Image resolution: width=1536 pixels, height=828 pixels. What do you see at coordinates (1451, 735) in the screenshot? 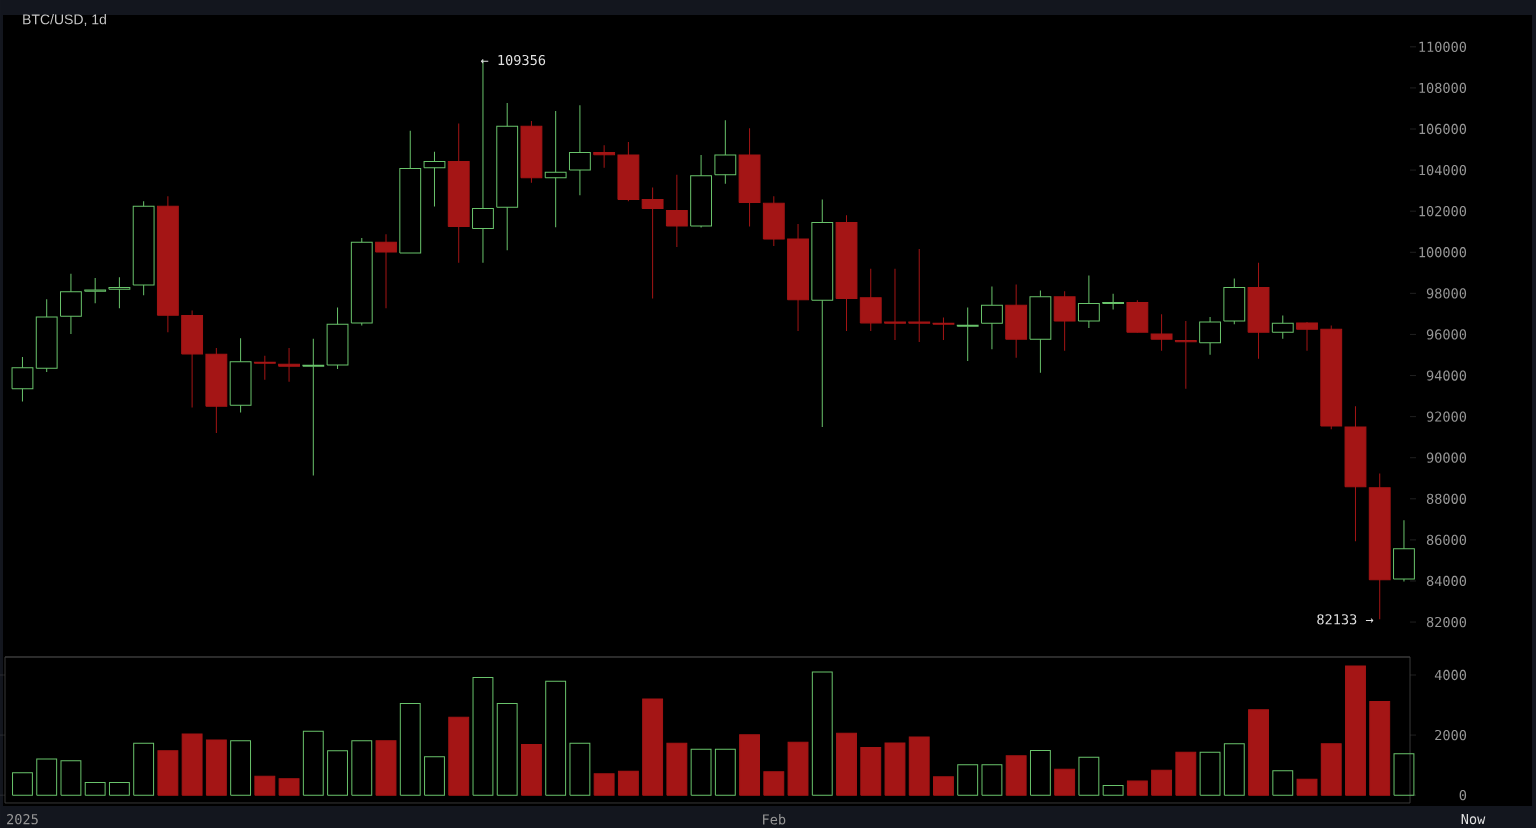
I see `y-tick-label: 2000` at bounding box center [1451, 735].